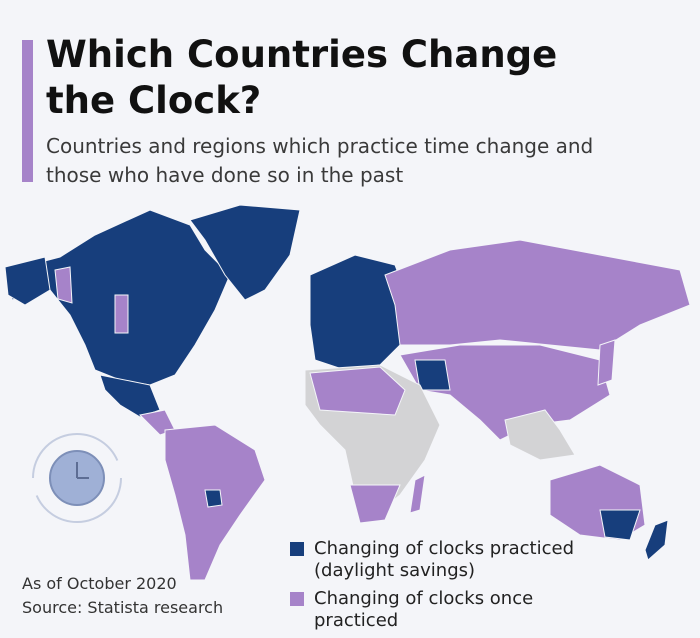  Describe the element at coordinates (27, 111) in the screenshot. I see `accent-bar` at that location.